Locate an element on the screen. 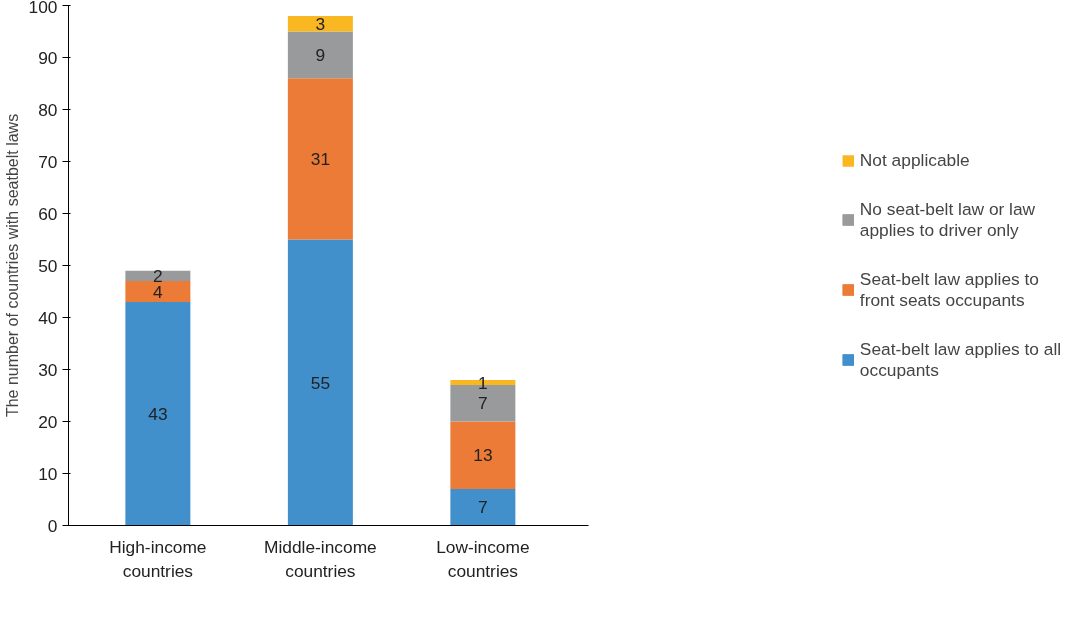 Image resolution: width=1082 pixels, height=630 pixels. data-label: 9 is located at coordinates (320, 54).